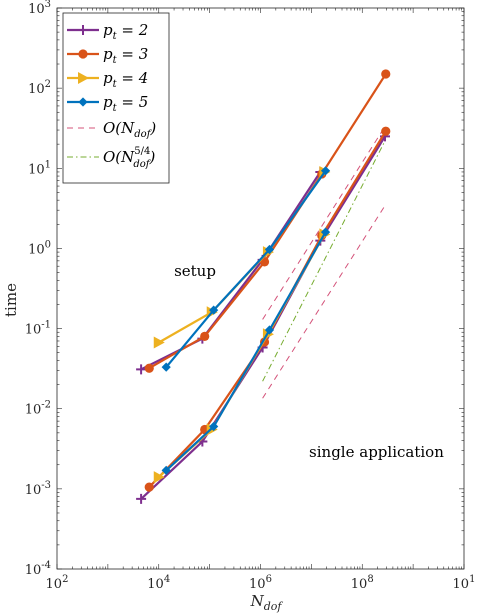 The height and width of the screenshot is (615, 479). What do you see at coordinates (129, 158) in the screenshot?
I see `legend-label: O(N5/4 dof)` at bounding box center [129, 158].